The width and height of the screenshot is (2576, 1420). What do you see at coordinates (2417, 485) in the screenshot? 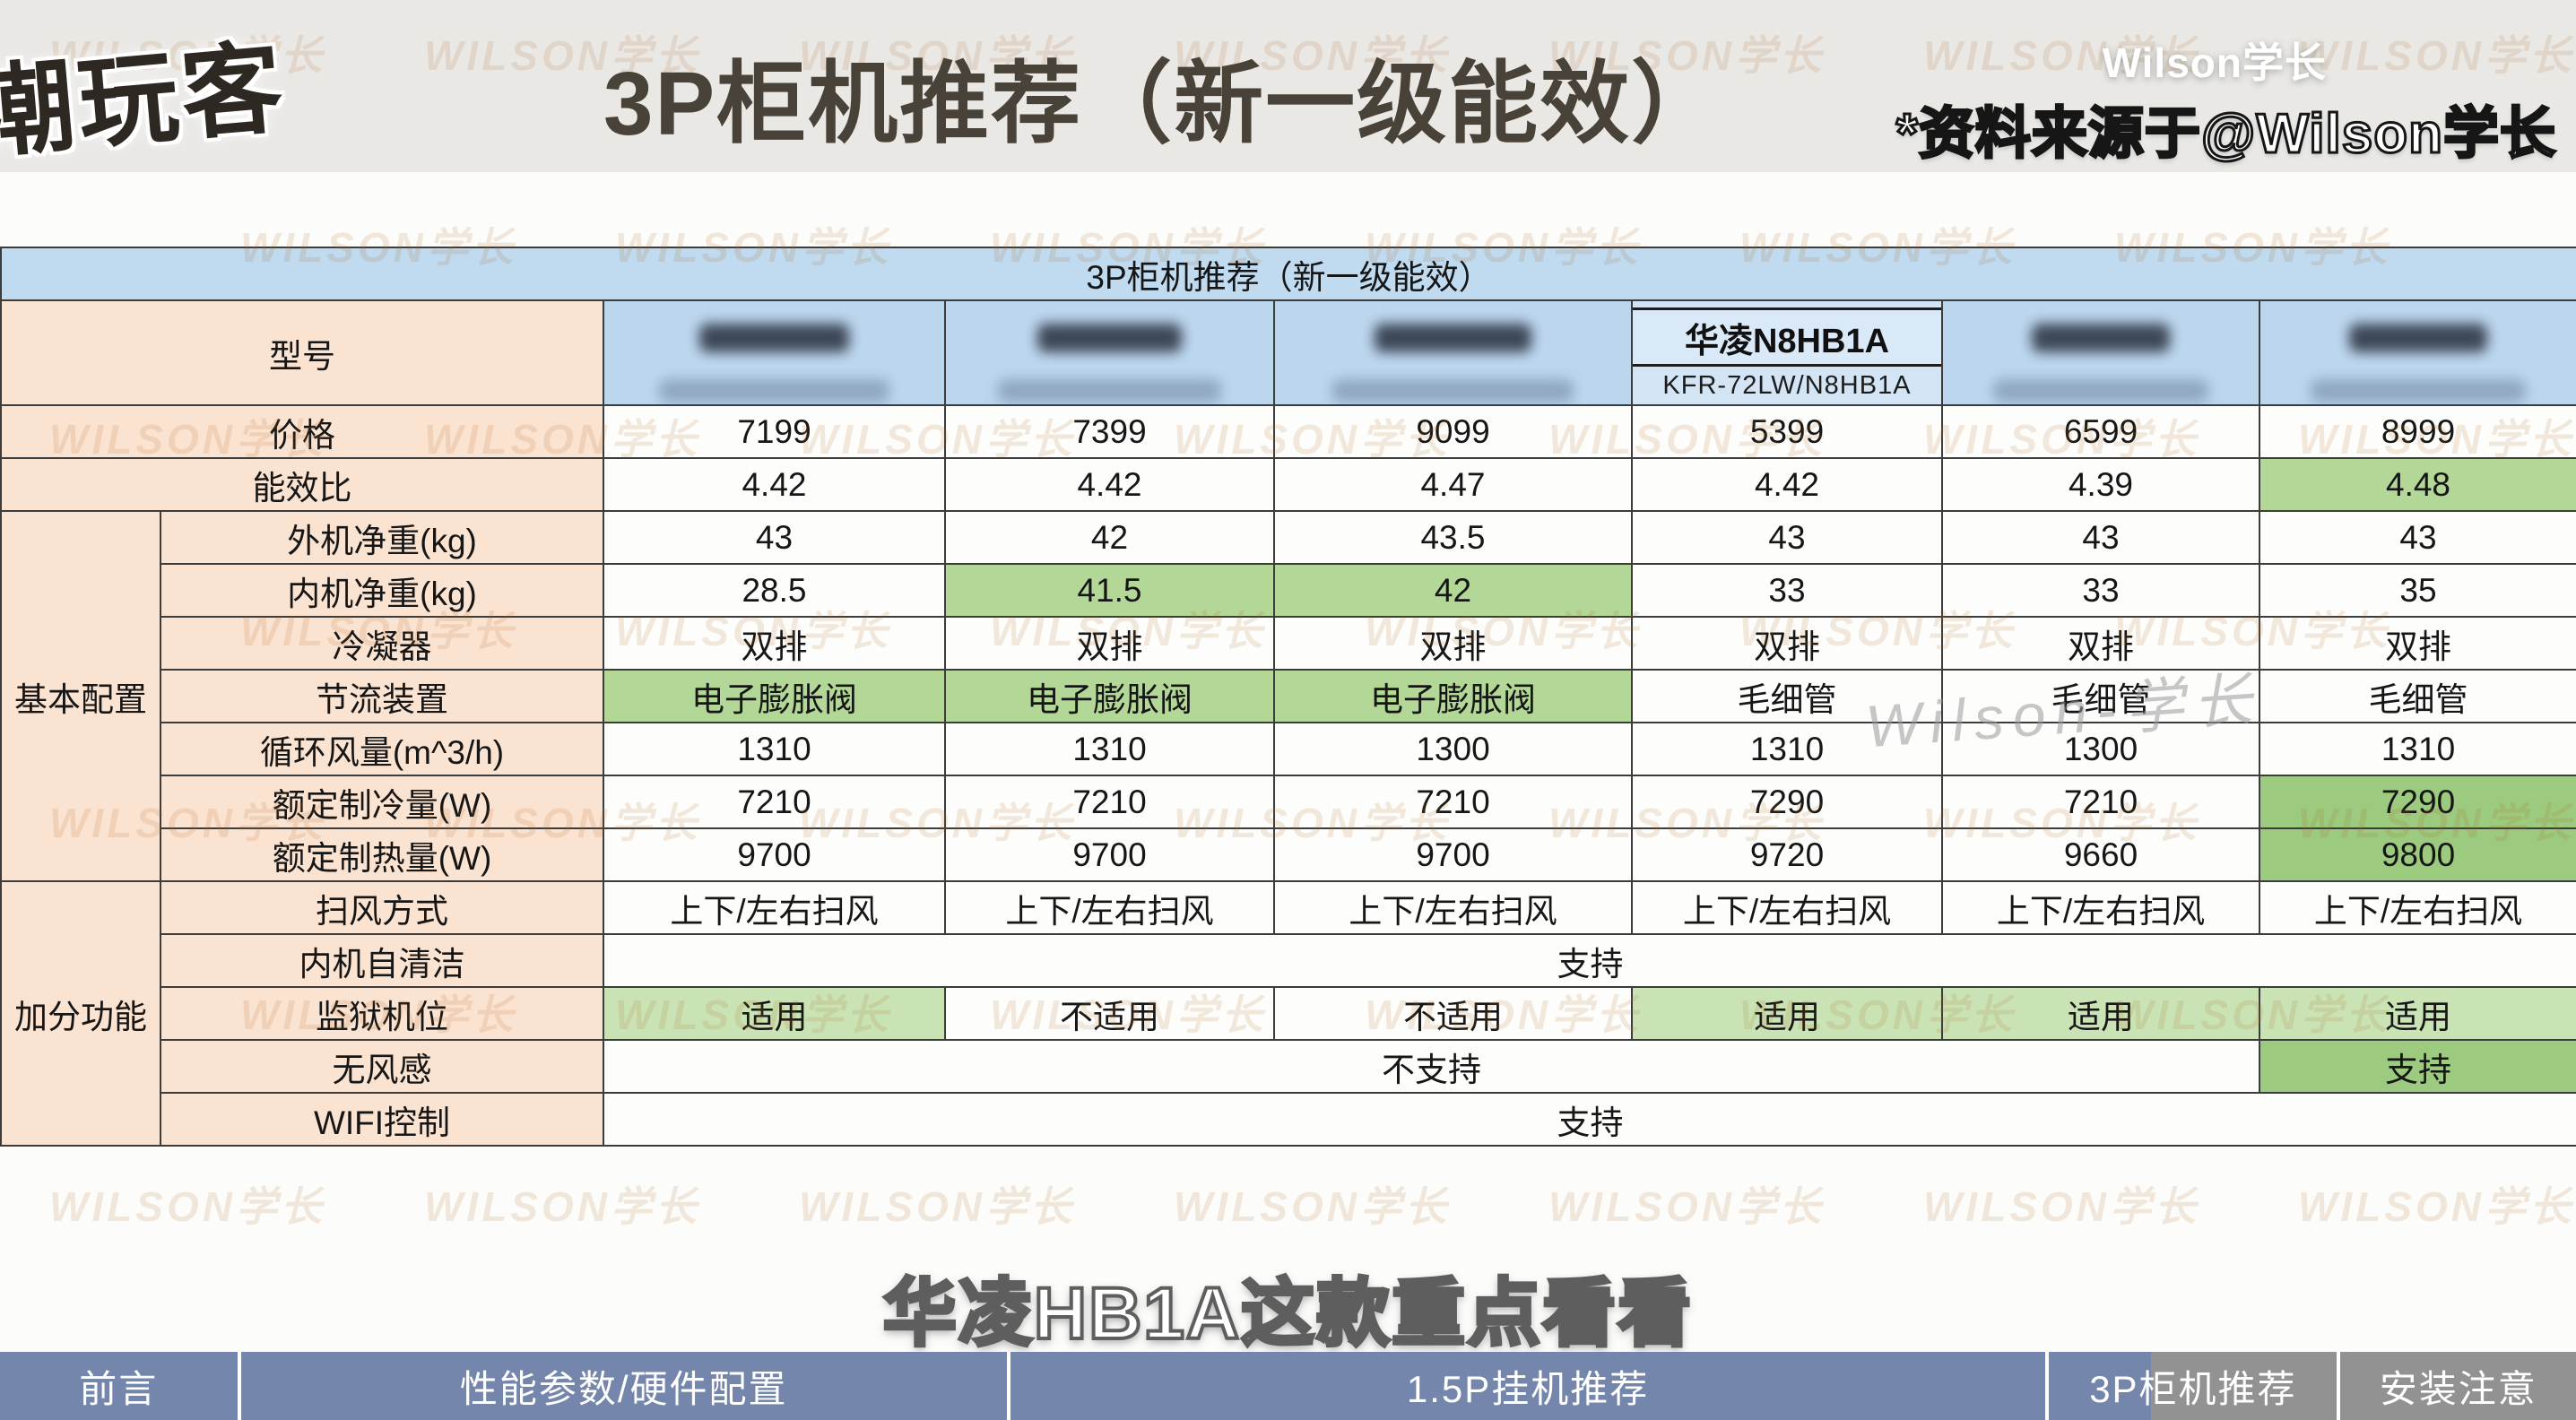
I see `spec-cell: 4.48` at bounding box center [2417, 485].